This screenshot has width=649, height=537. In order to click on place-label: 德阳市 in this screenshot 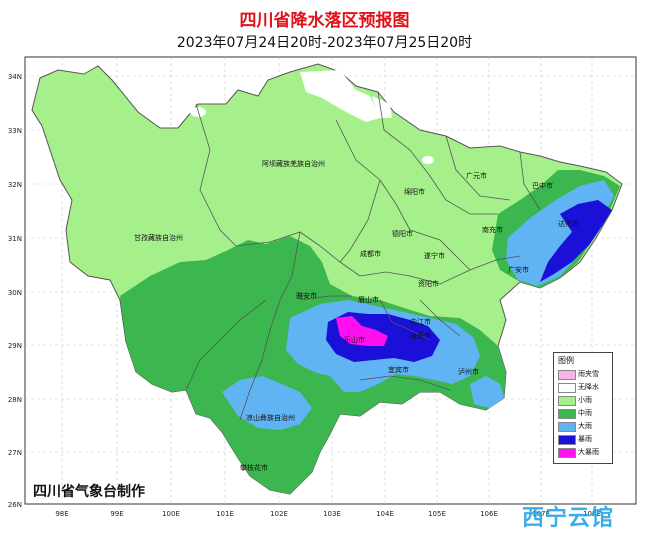, I will do `click(402, 233)`.